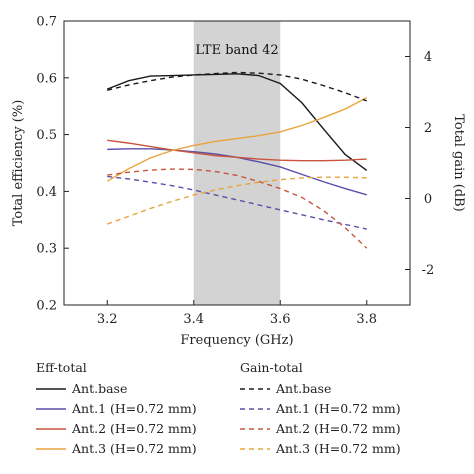 The height and width of the screenshot is (474, 474). Describe the element at coordinates (419, 164) in the screenshot. I see `y-right-axis-ticks: -2 0 2 4` at that location.